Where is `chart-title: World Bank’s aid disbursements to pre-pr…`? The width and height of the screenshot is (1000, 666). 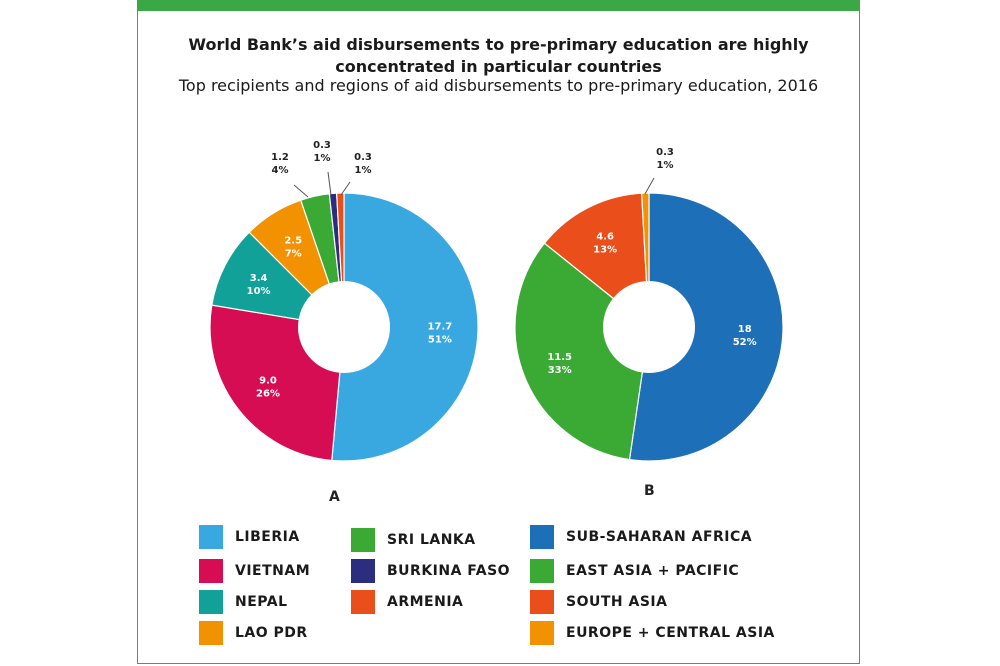 chart-title: World Bank’s aid disbursements to pre-pr… is located at coordinates (498, 55).